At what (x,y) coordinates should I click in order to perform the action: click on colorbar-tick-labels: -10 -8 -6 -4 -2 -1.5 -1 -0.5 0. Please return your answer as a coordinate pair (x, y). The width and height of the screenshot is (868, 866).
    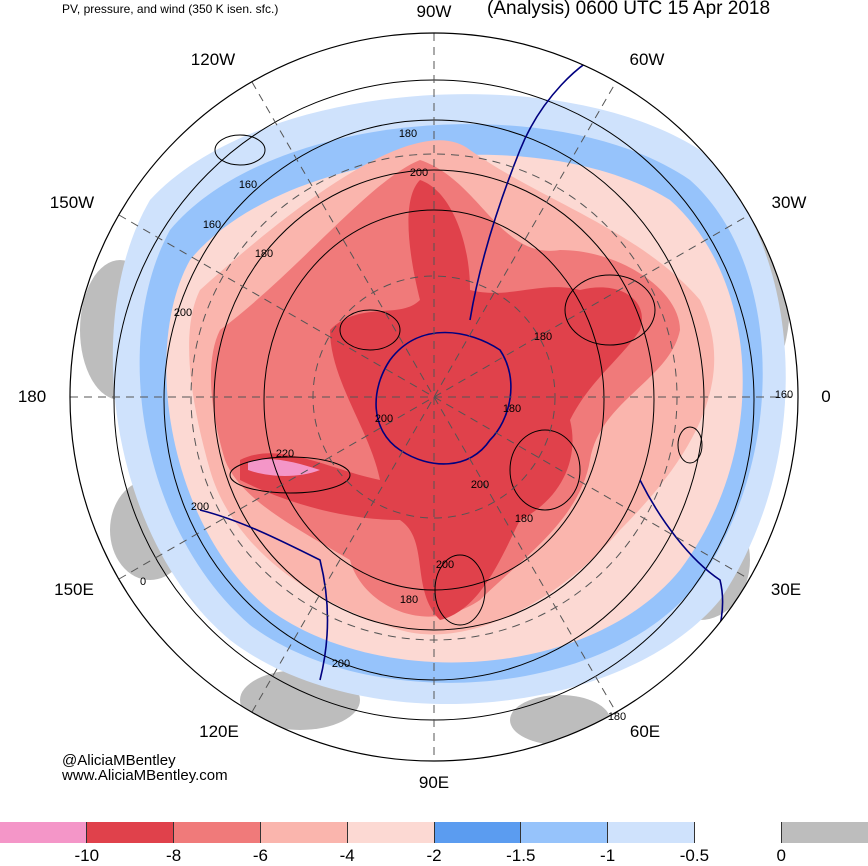
    Looking at the image, I should click on (434, 856).